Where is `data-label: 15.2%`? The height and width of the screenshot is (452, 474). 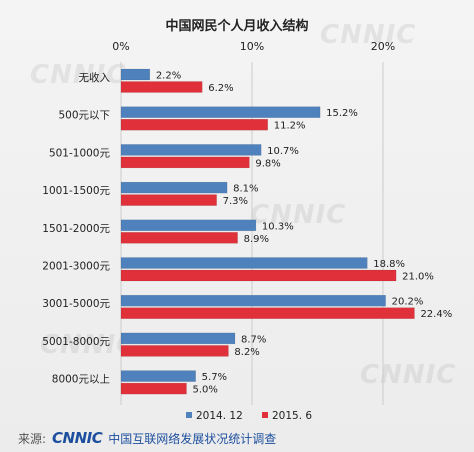 data-label: 15.2% is located at coordinates (342, 113).